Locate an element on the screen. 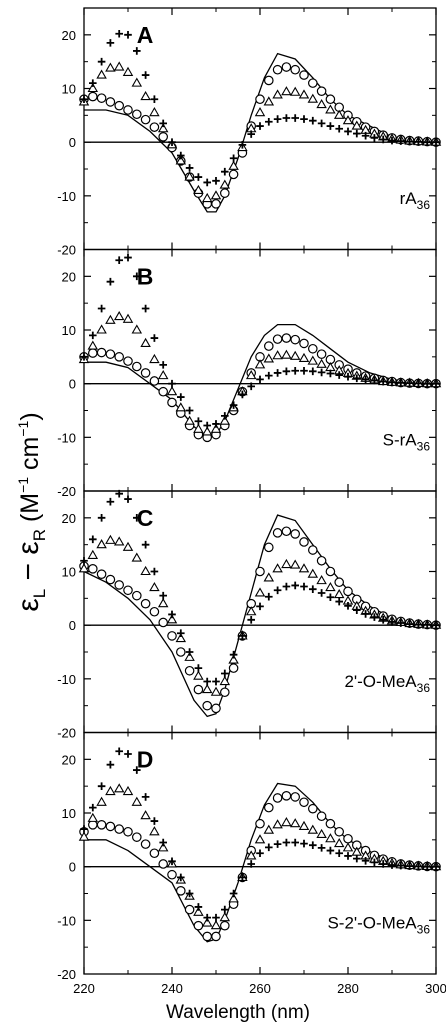 The width and height of the screenshot is (446, 1026). x-tick-label: 260 is located at coordinates (260, 988).